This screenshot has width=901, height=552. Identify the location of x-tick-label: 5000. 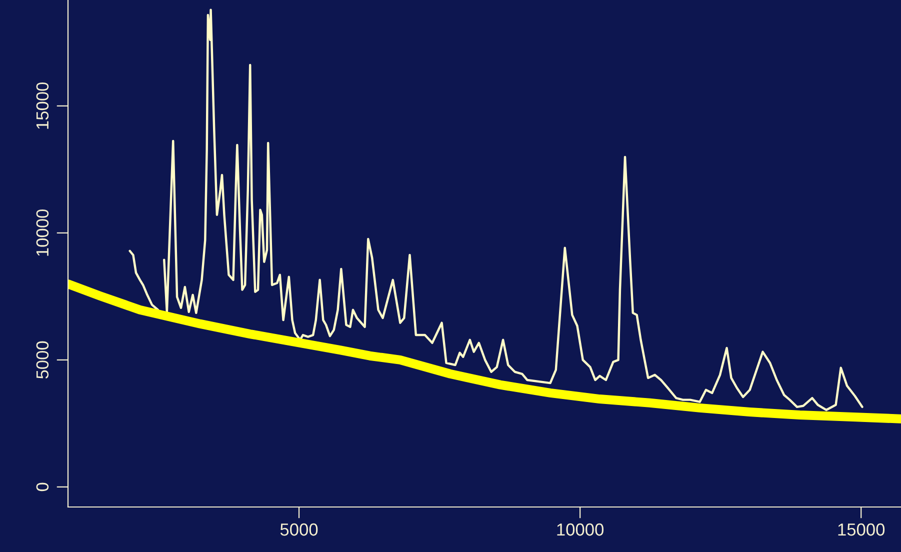
(299, 529).